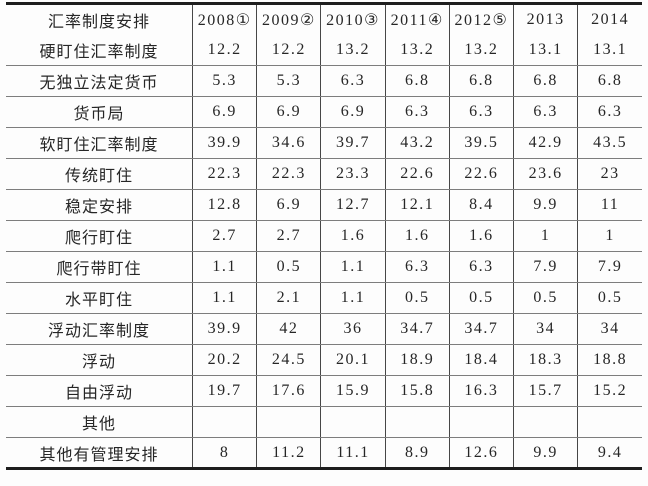  What do you see at coordinates (224, 50) in the screenshot?
I see `table-cell: 12.2` at bounding box center [224, 50].